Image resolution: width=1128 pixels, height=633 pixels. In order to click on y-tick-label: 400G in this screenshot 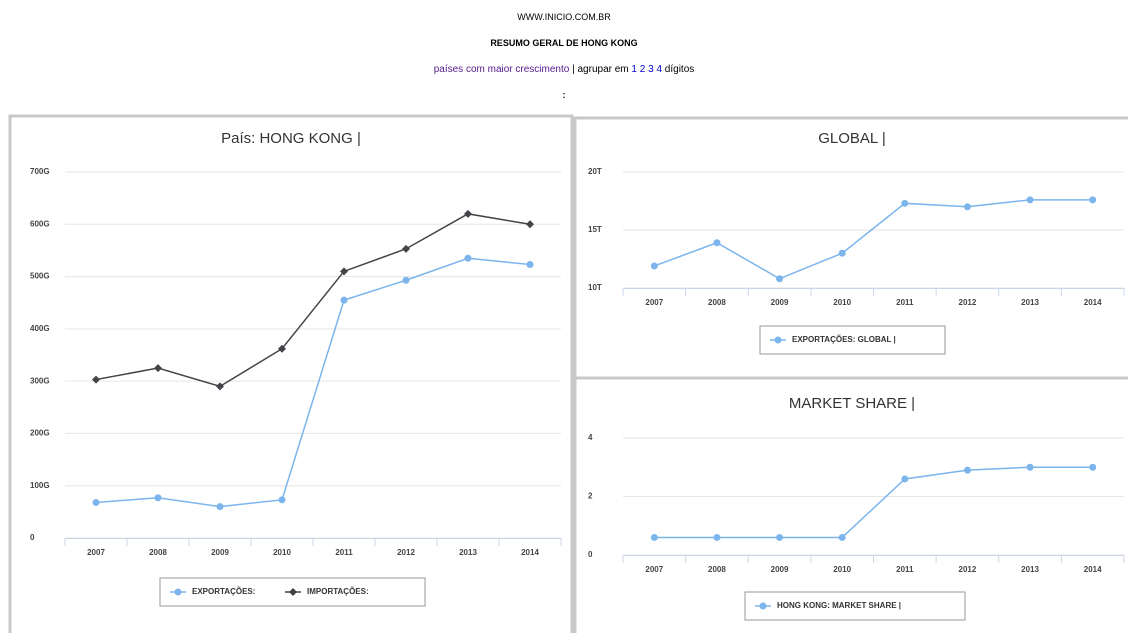, I will do `click(40, 328)`.